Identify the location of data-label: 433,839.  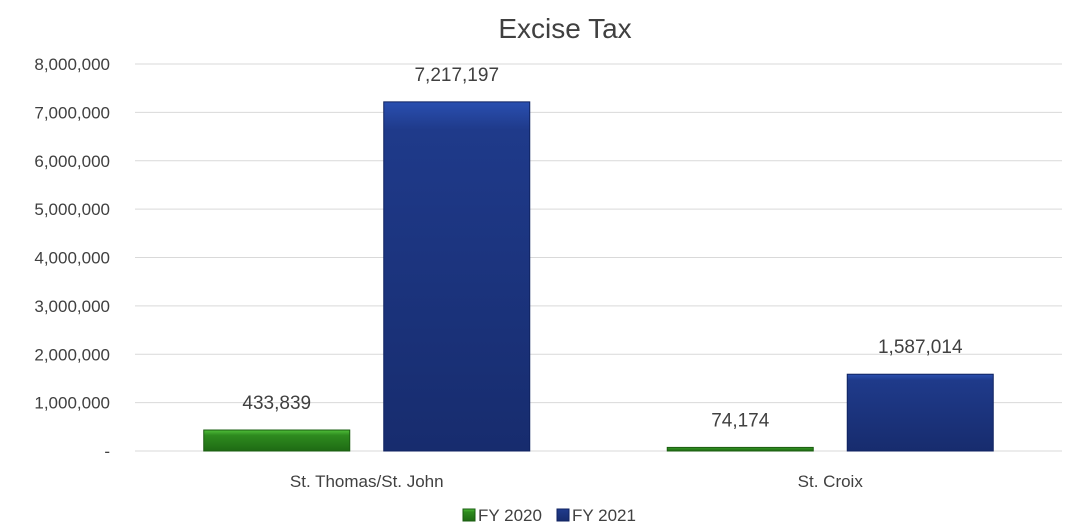
(276, 403).